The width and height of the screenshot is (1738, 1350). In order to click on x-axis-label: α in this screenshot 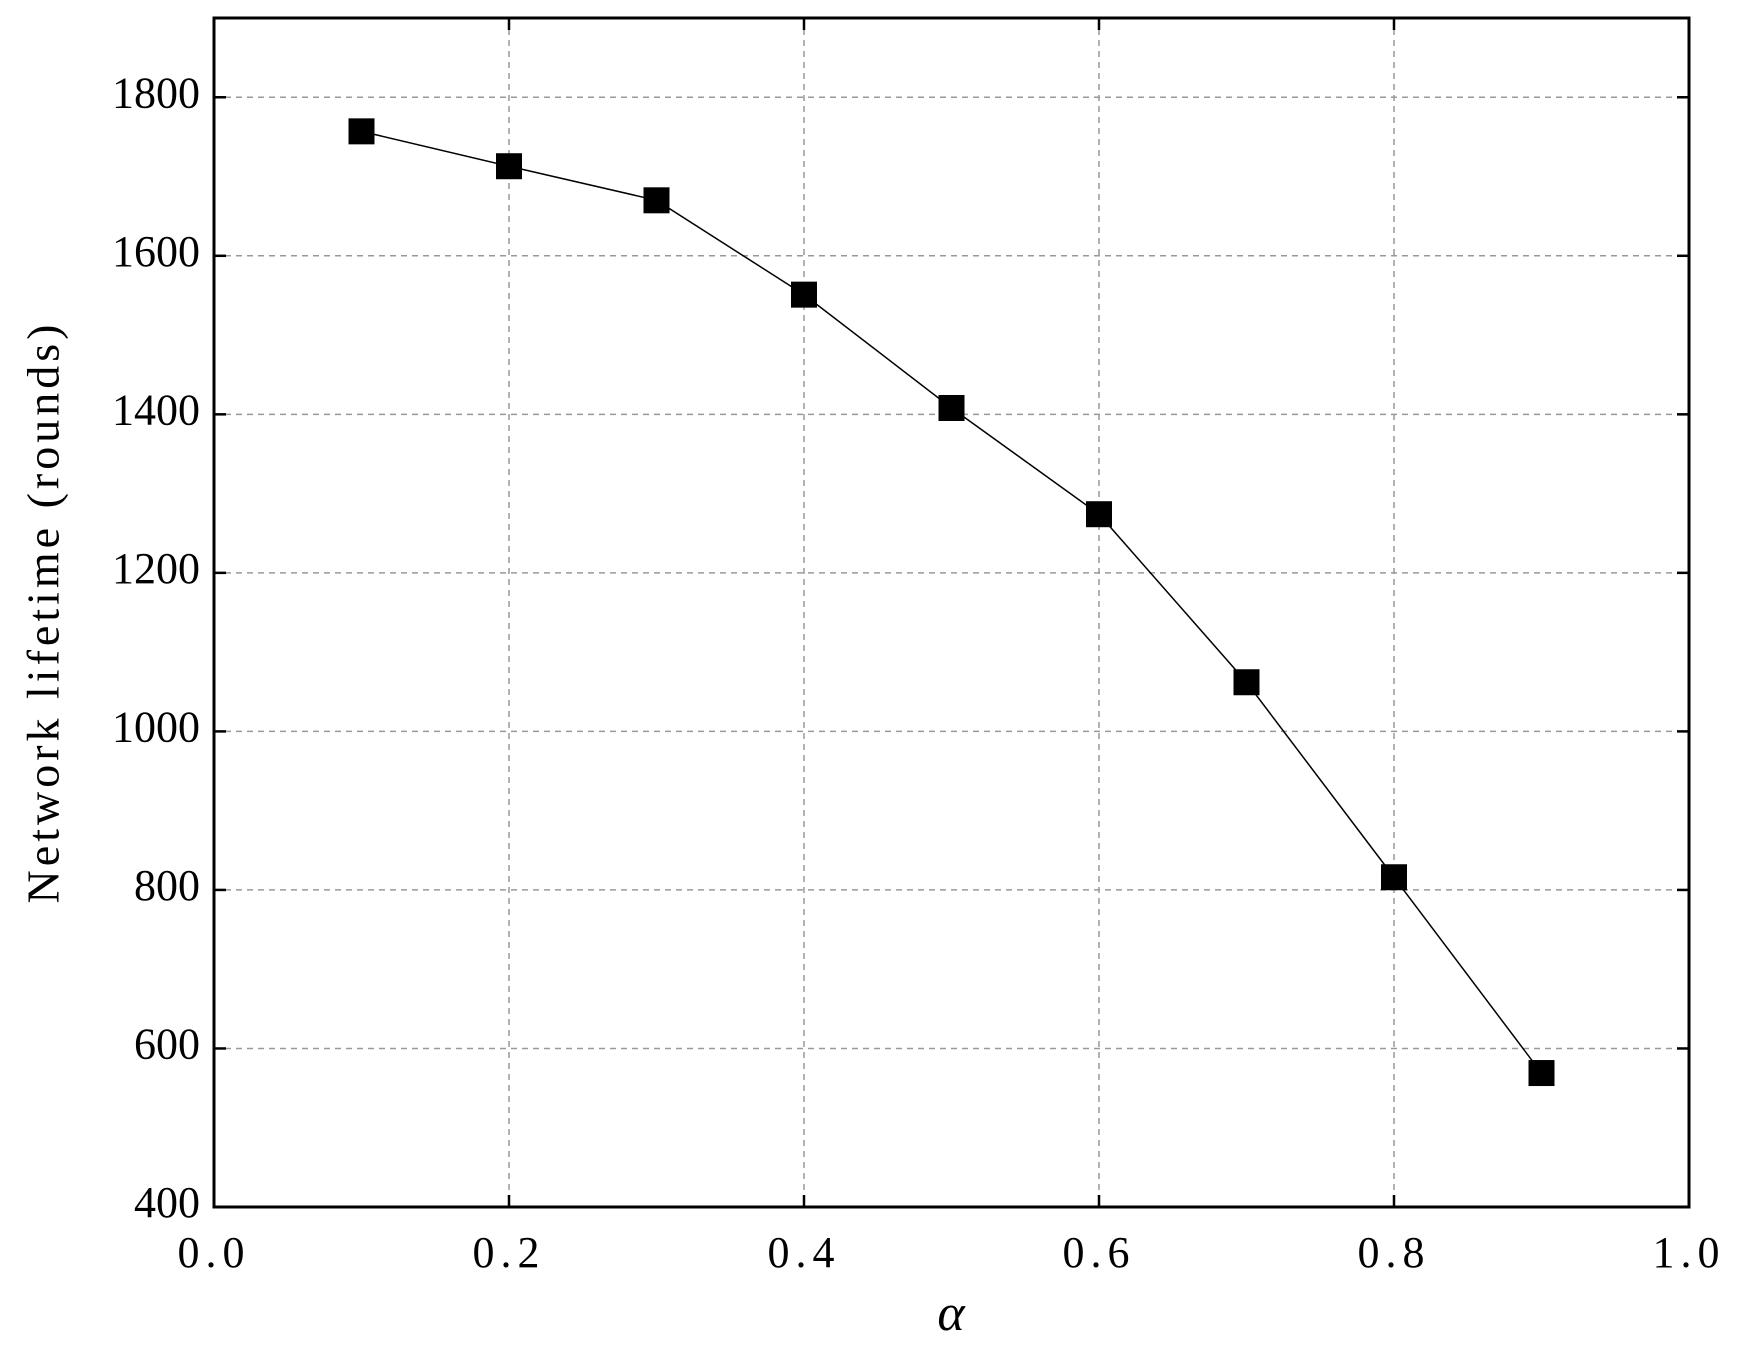, I will do `click(951, 1313)`.